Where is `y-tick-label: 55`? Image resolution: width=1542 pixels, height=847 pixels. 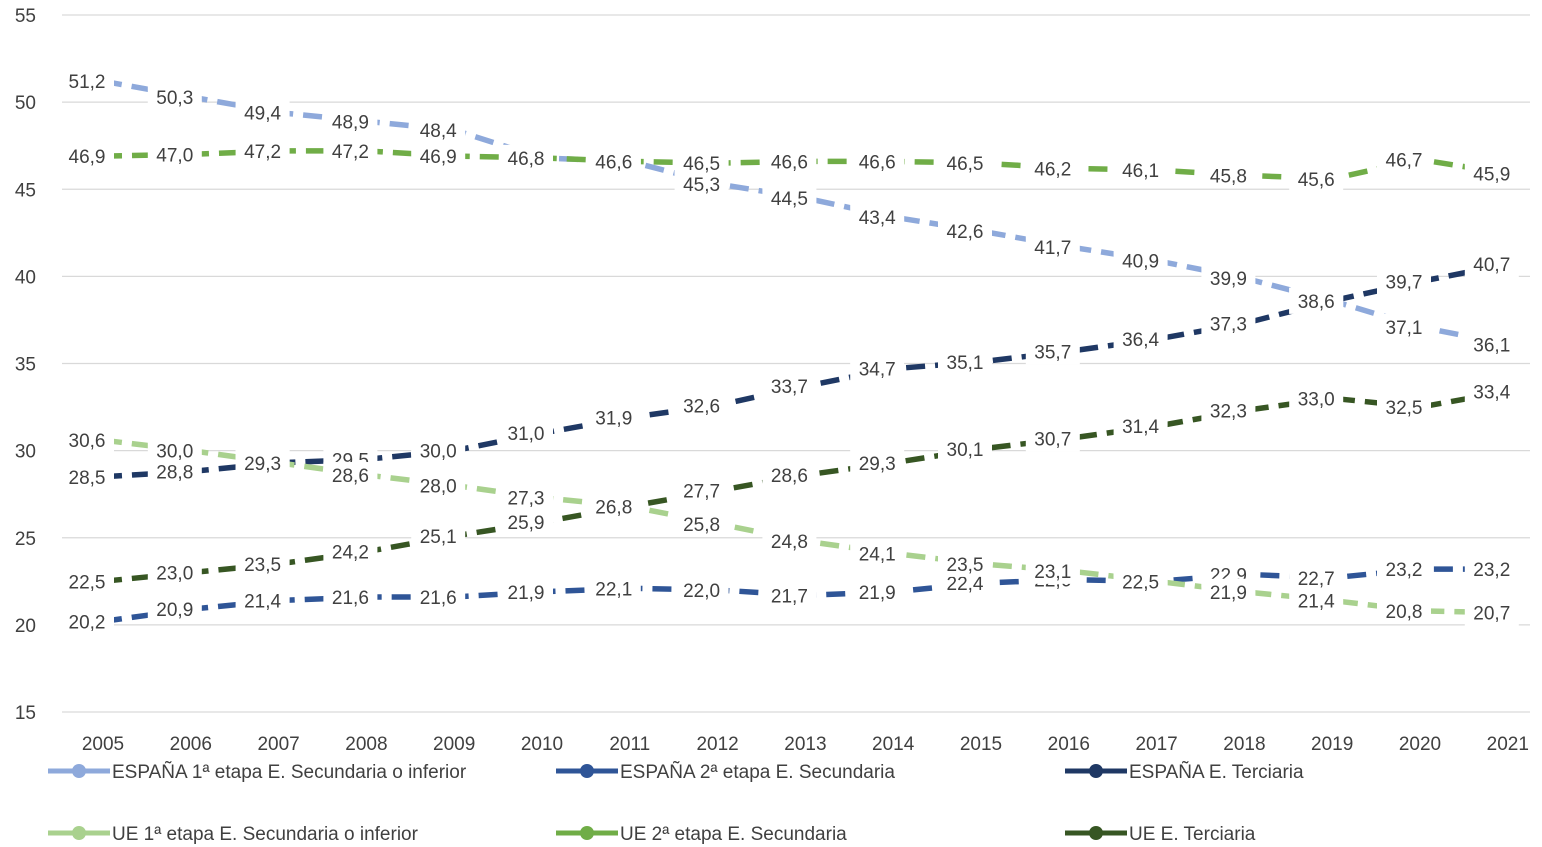 y-tick-label: 55 is located at coordinates (25, 16).